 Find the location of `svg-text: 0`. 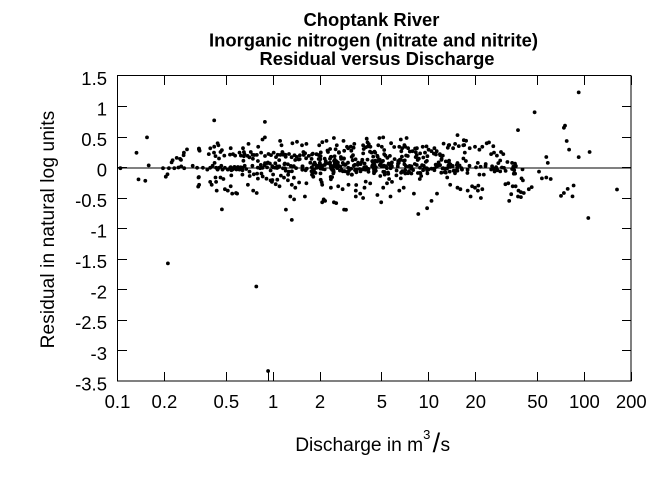

svg-text: 0 is located at coordinates (102, 170).